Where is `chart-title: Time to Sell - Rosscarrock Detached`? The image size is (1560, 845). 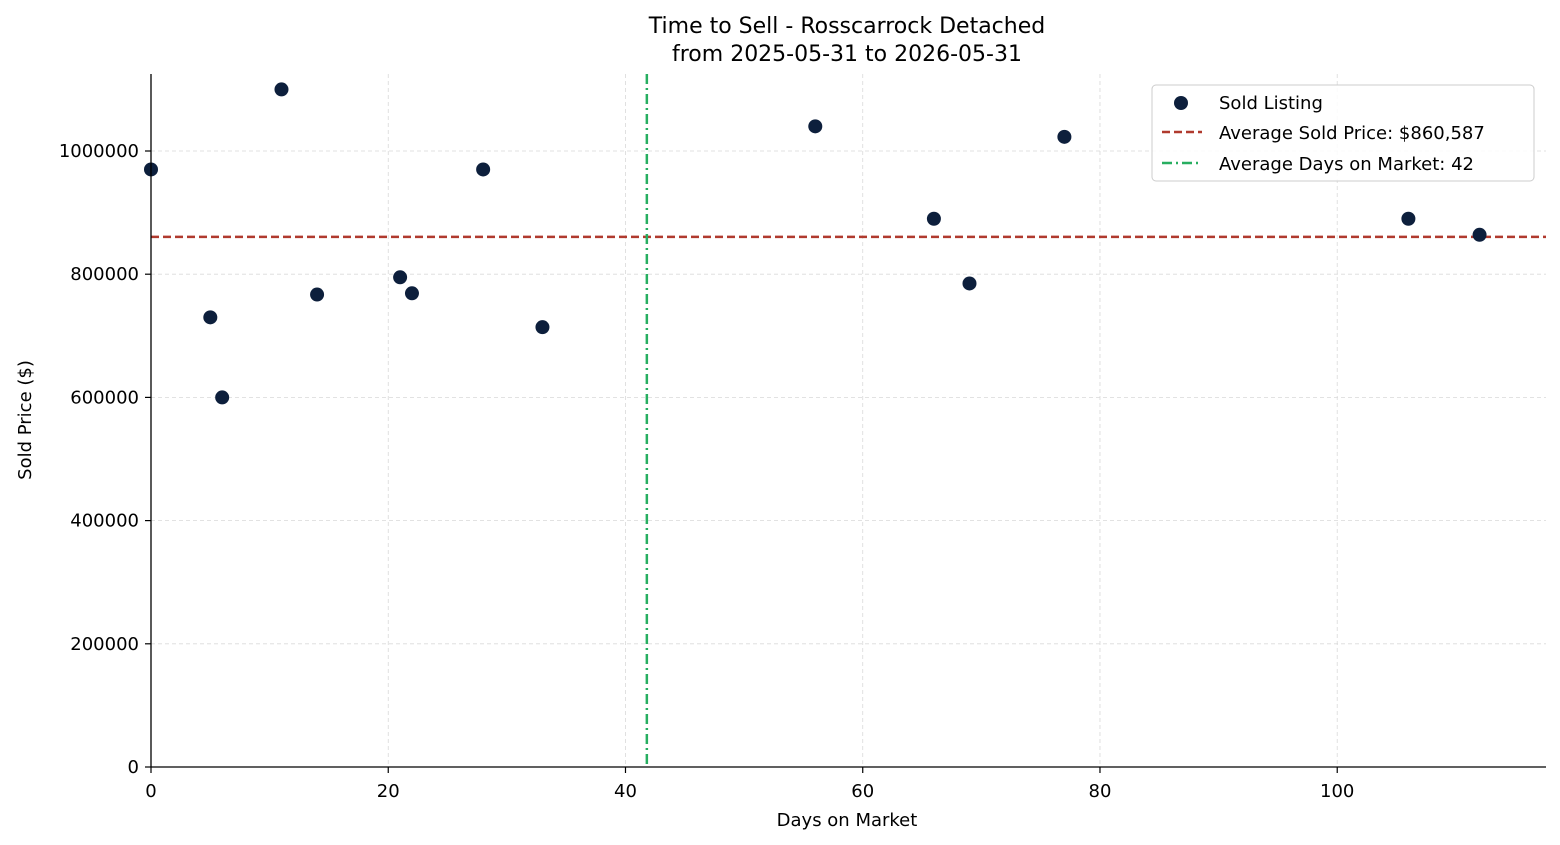
chart-title: Time to Sell - Rosscarrock Detached is located at coordinates (846, 26).